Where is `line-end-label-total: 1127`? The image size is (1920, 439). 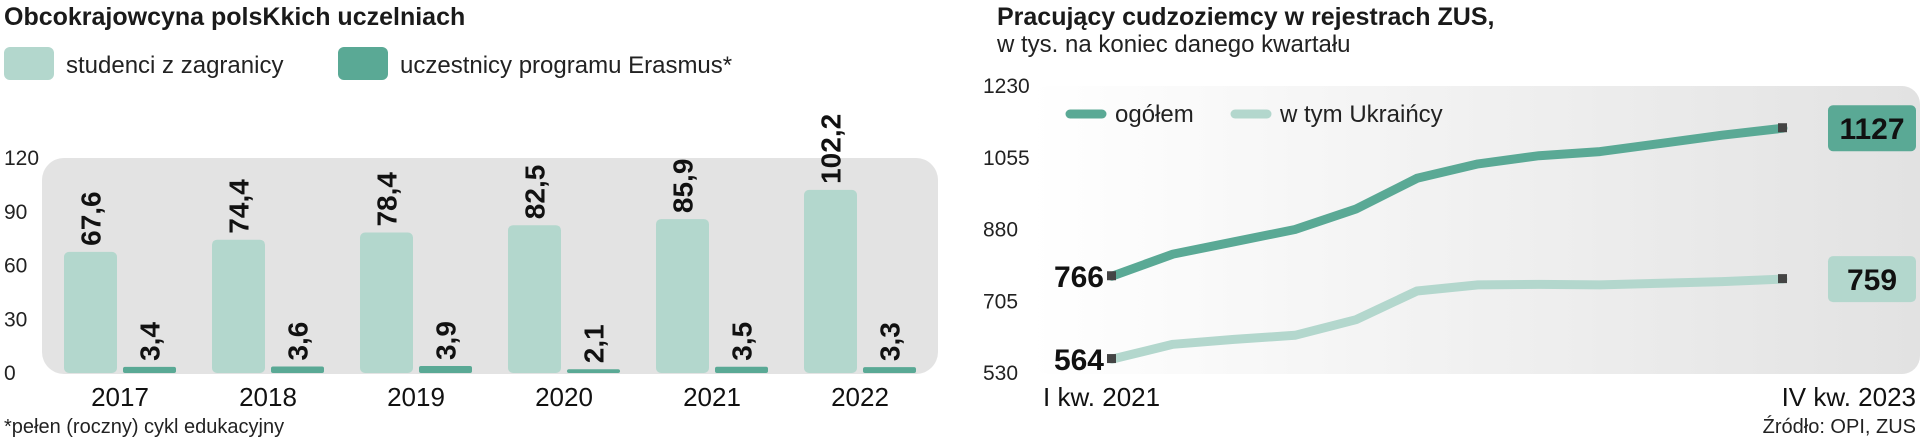
line-end-label-total: 1127 is located at coordinates (1871, 129).